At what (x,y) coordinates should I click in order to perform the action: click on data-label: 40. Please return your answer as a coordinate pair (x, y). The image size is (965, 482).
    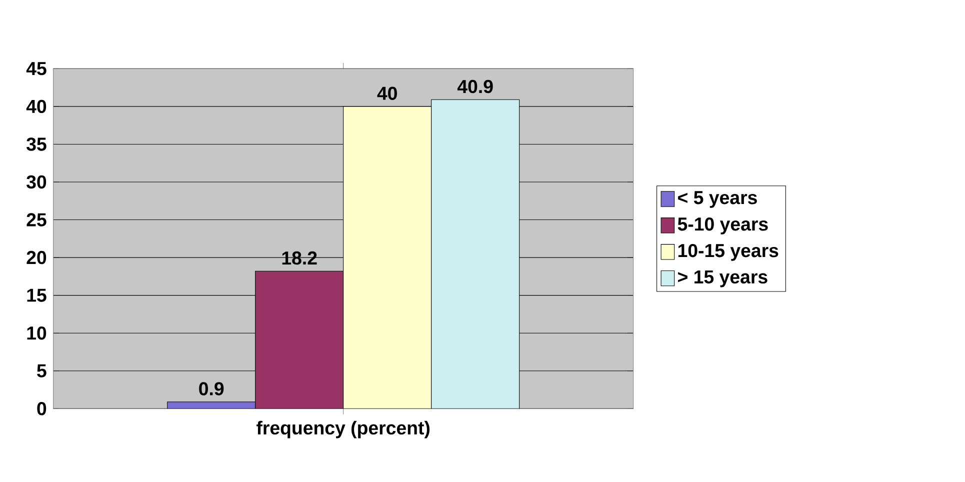
    Looking at the image, I should click on (387, 93).